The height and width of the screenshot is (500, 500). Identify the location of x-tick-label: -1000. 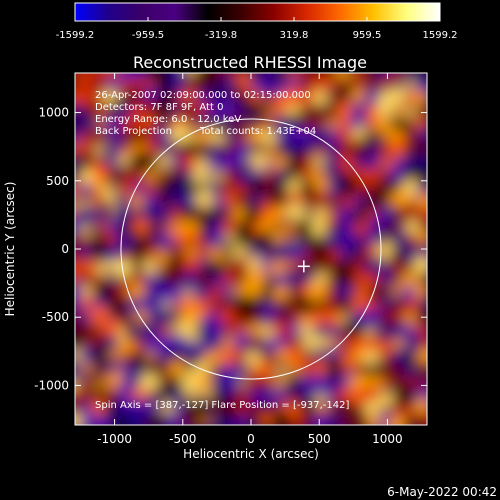
(114, 439).